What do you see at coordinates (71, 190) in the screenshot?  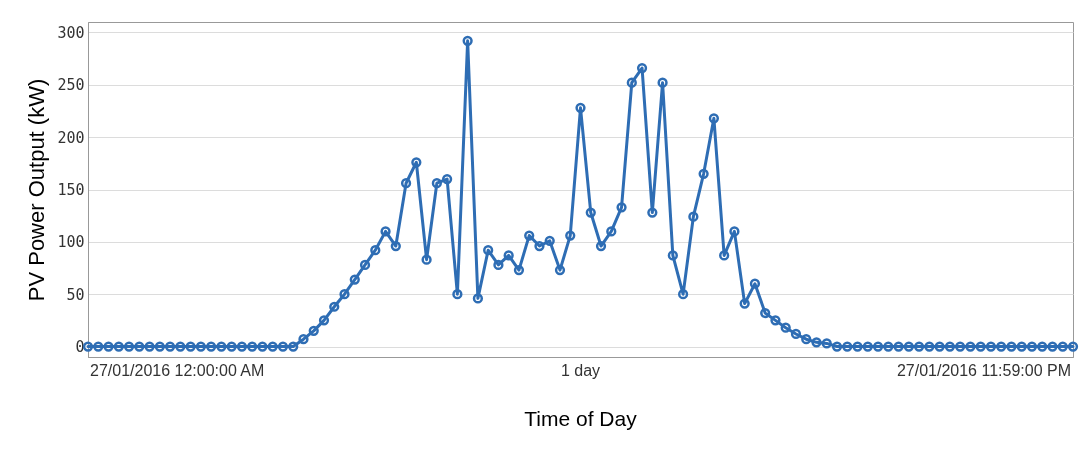 I see `y-tick-label: 150` at bounding box center [71, 190].